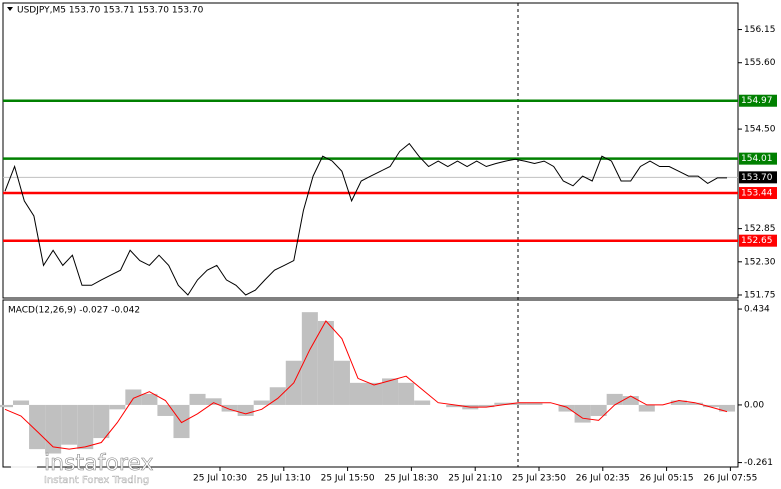  What do you see at coordinates (603, 479) in the screenshot?
I see `x-tick-label: 26 Jul 02:35` at bounding box center [603, 479].